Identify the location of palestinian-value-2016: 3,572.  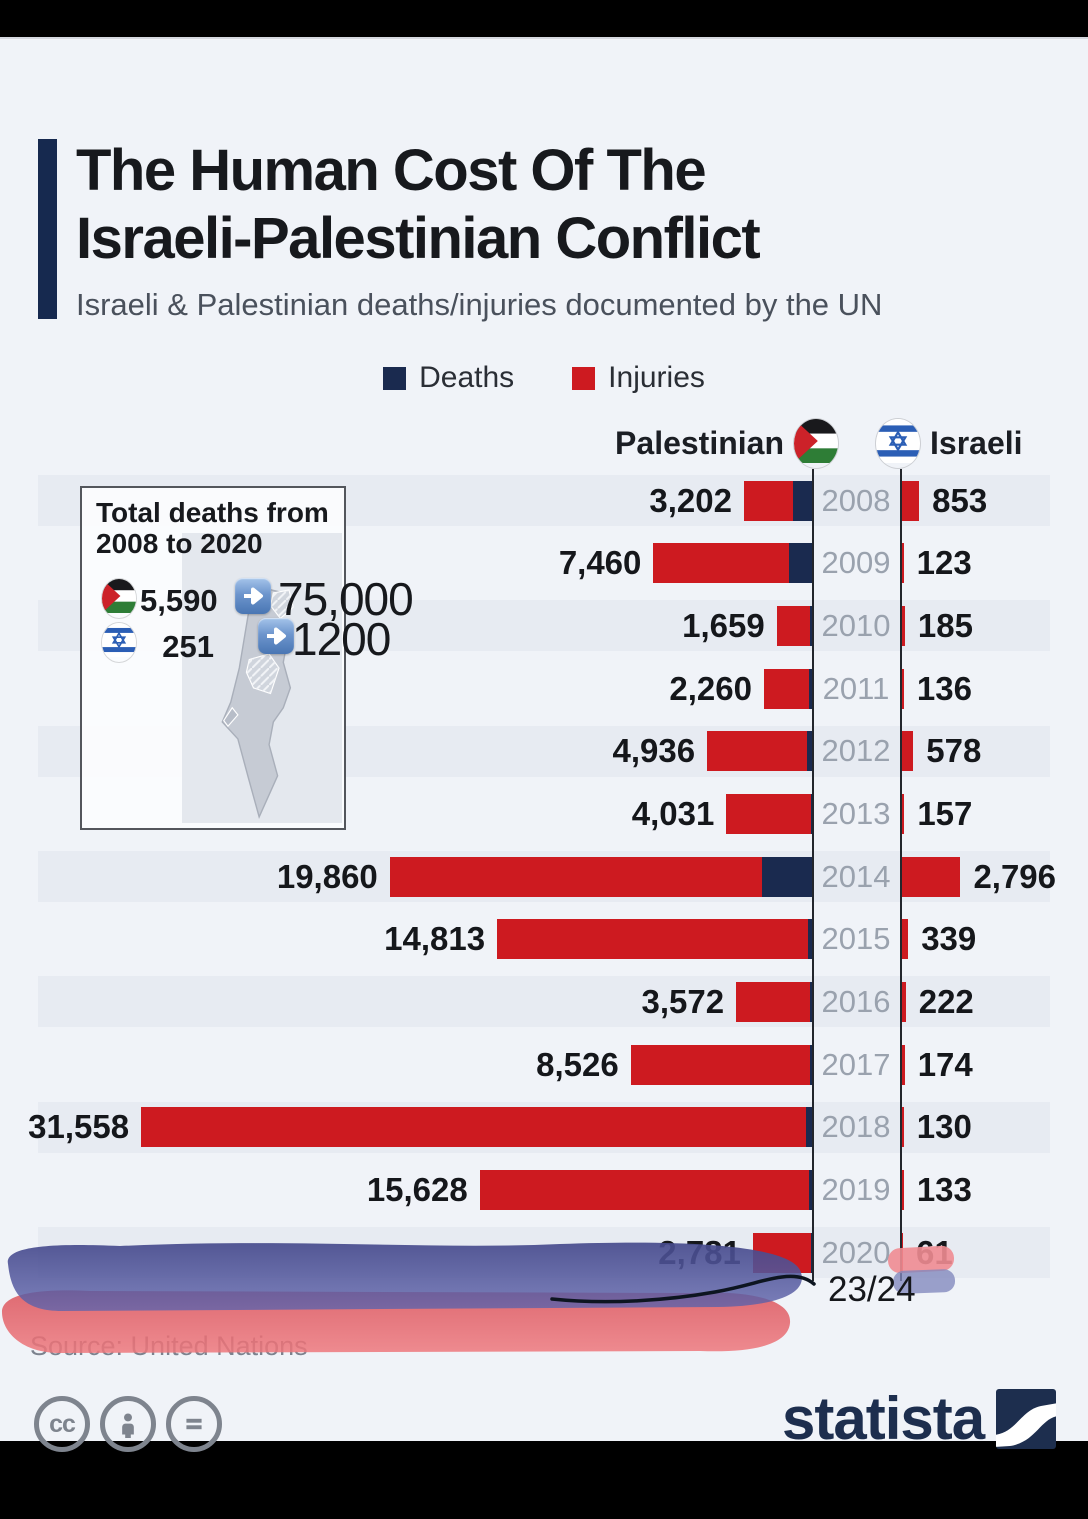
(683, 1001).